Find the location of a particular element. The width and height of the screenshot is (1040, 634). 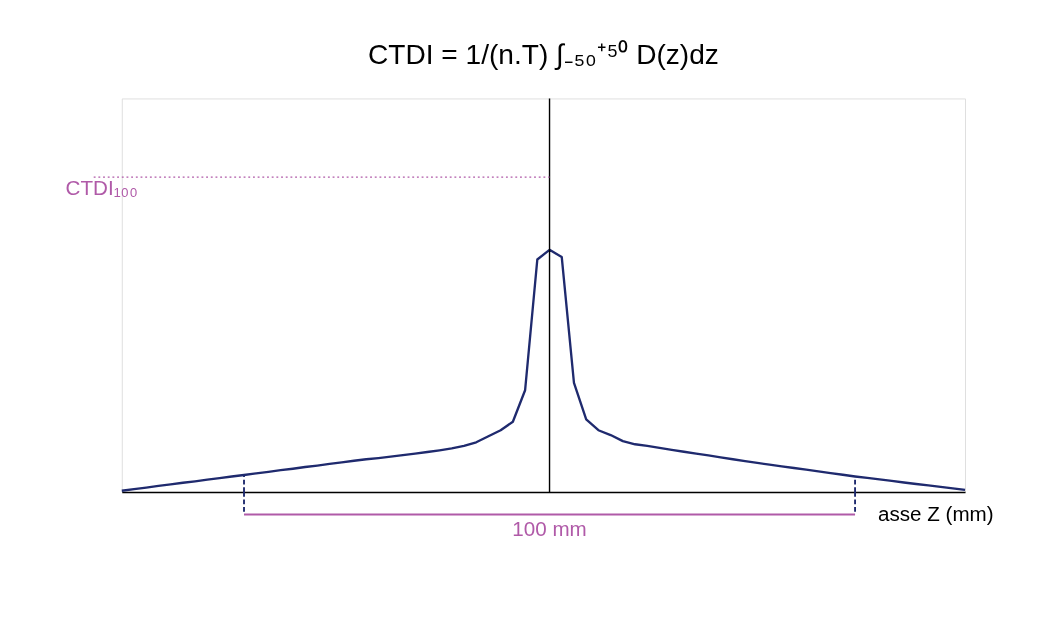

chart-title: CTDI = 1/(n.T) ∫₋₅₀⁺⁵⁰ D(z)dz is located at coordinates (543, 55).